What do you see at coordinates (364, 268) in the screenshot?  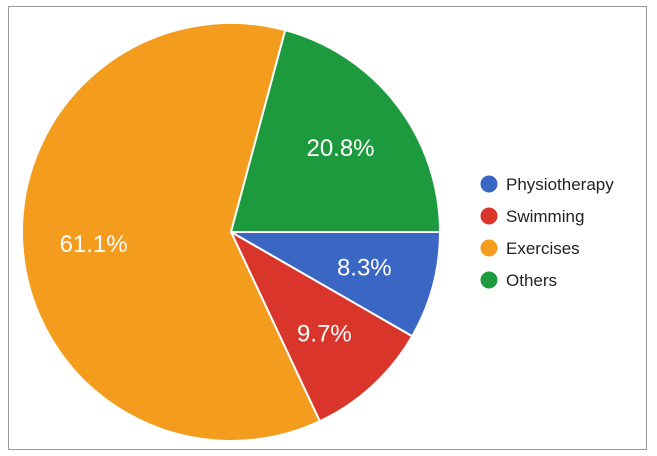 I see `slice-label-physiotherapy: 8.3%` at bounding box center [364, 268].